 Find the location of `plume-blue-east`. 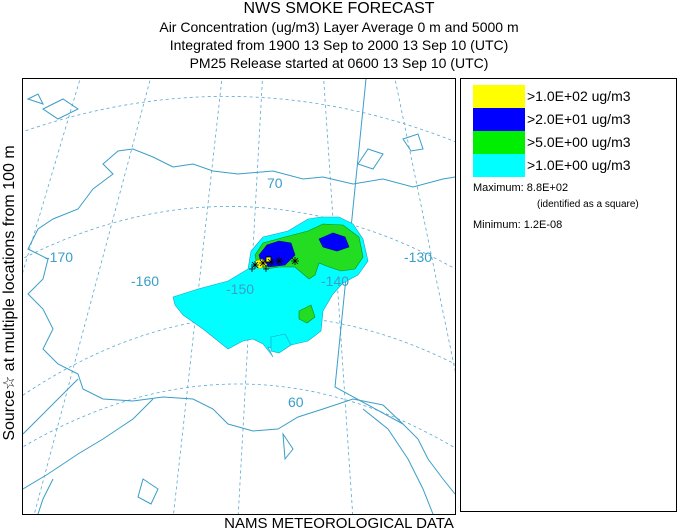

plume-blue-east is located at coordinates (334, 242).